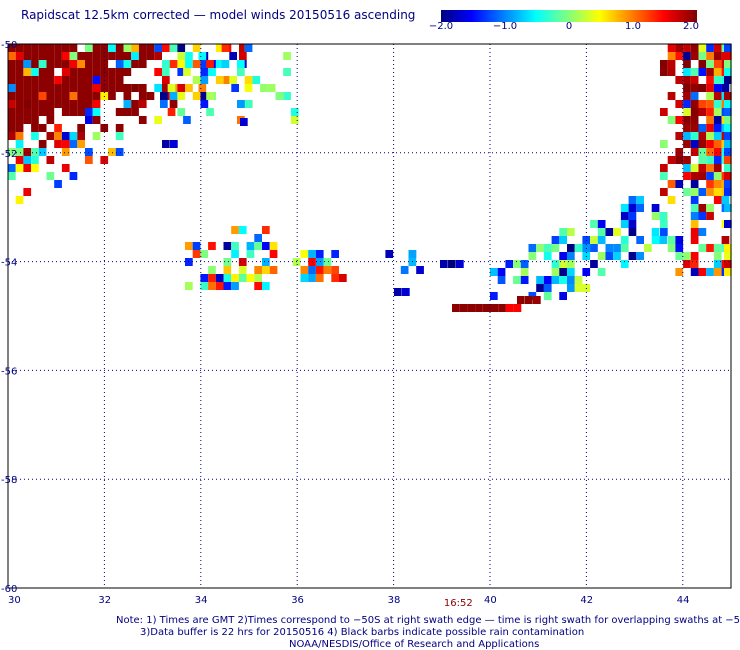  Describe the element at coordinates (505, 26) in the screenshot. I see `colorbar-tick-label: −1.0` at that location.